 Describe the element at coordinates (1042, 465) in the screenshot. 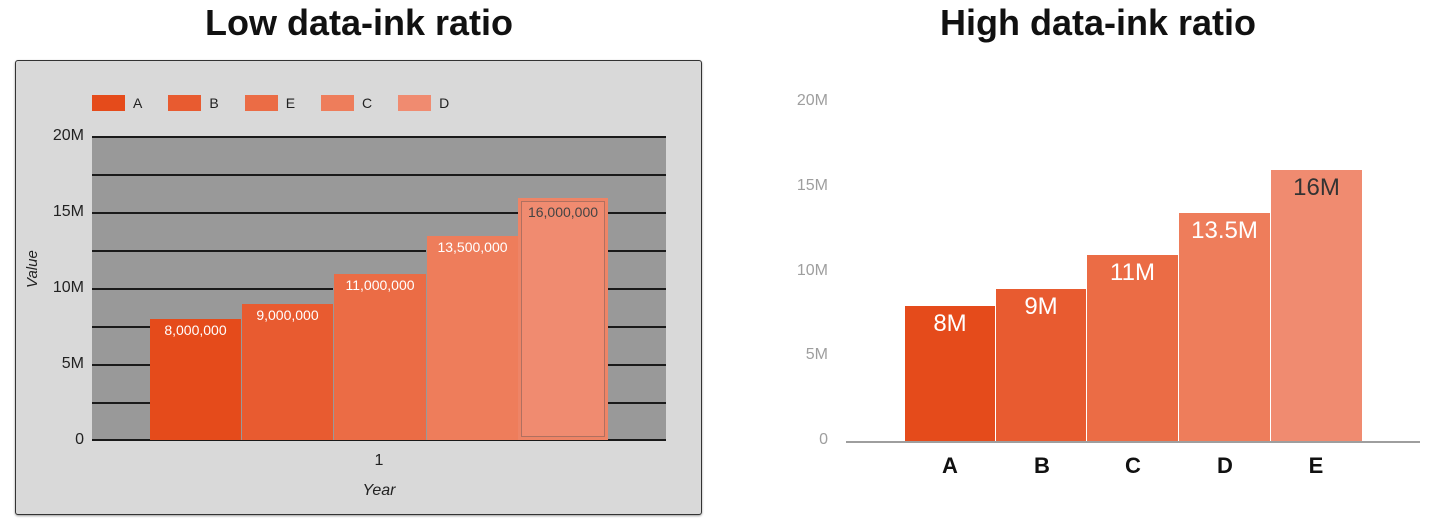

I see `x-category-label: B` at that location.